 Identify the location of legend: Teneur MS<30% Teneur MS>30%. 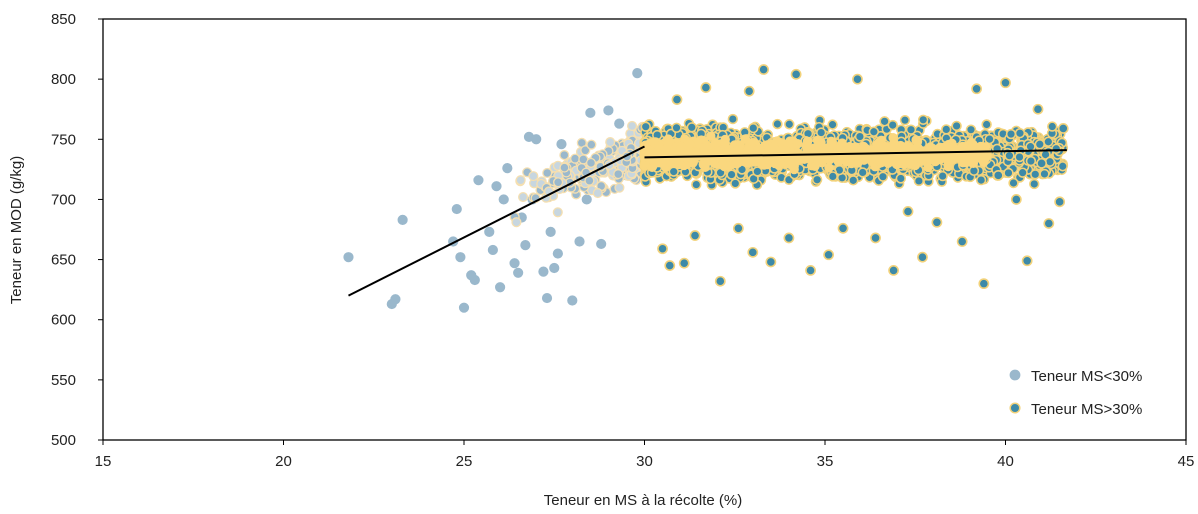
(1075, 393).